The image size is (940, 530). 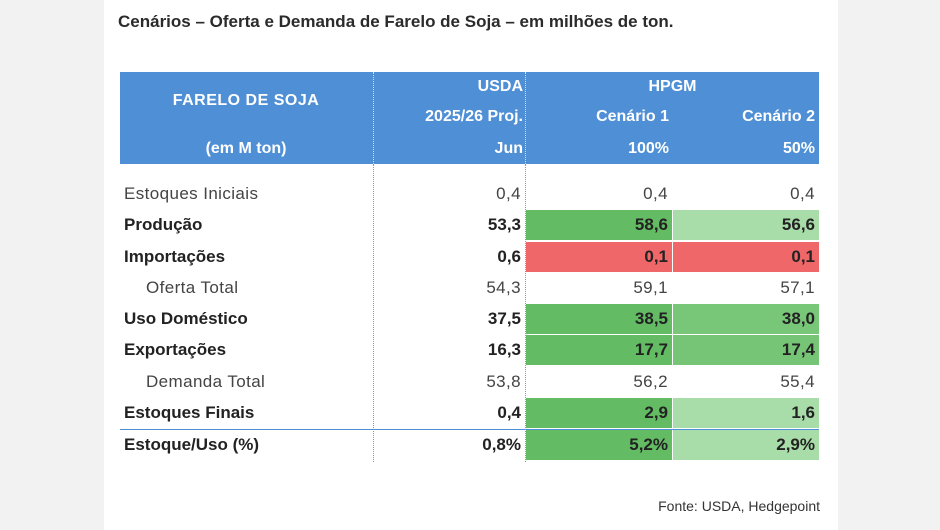 I want to click on header-usda: USDA, so click(x=500, y=86).